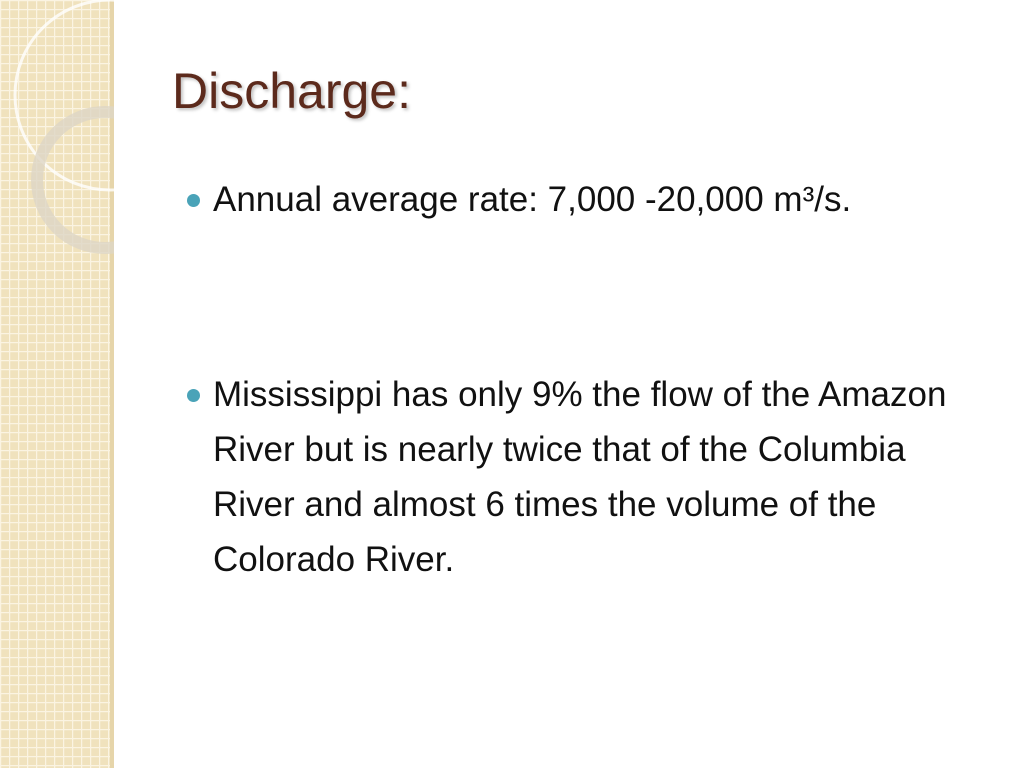  What do you see at coordinates (57, 384) in the screenshot?
I see `decorative-strip` at bounding box center [57, 384].